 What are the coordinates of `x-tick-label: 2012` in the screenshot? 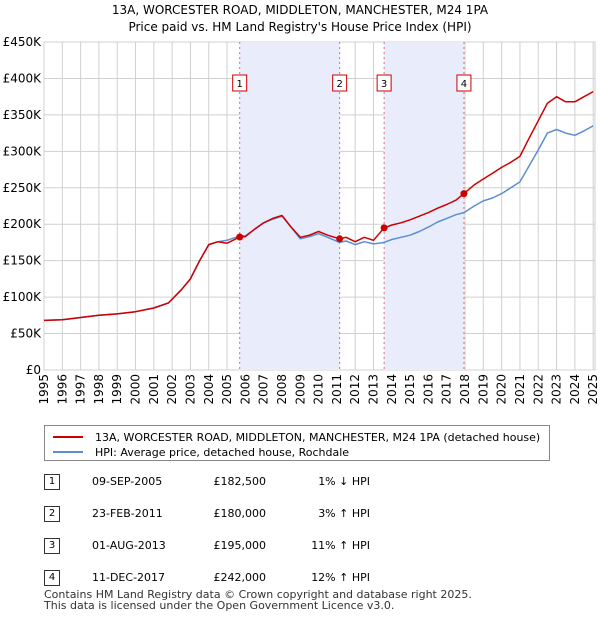 It's located at (355, 389).